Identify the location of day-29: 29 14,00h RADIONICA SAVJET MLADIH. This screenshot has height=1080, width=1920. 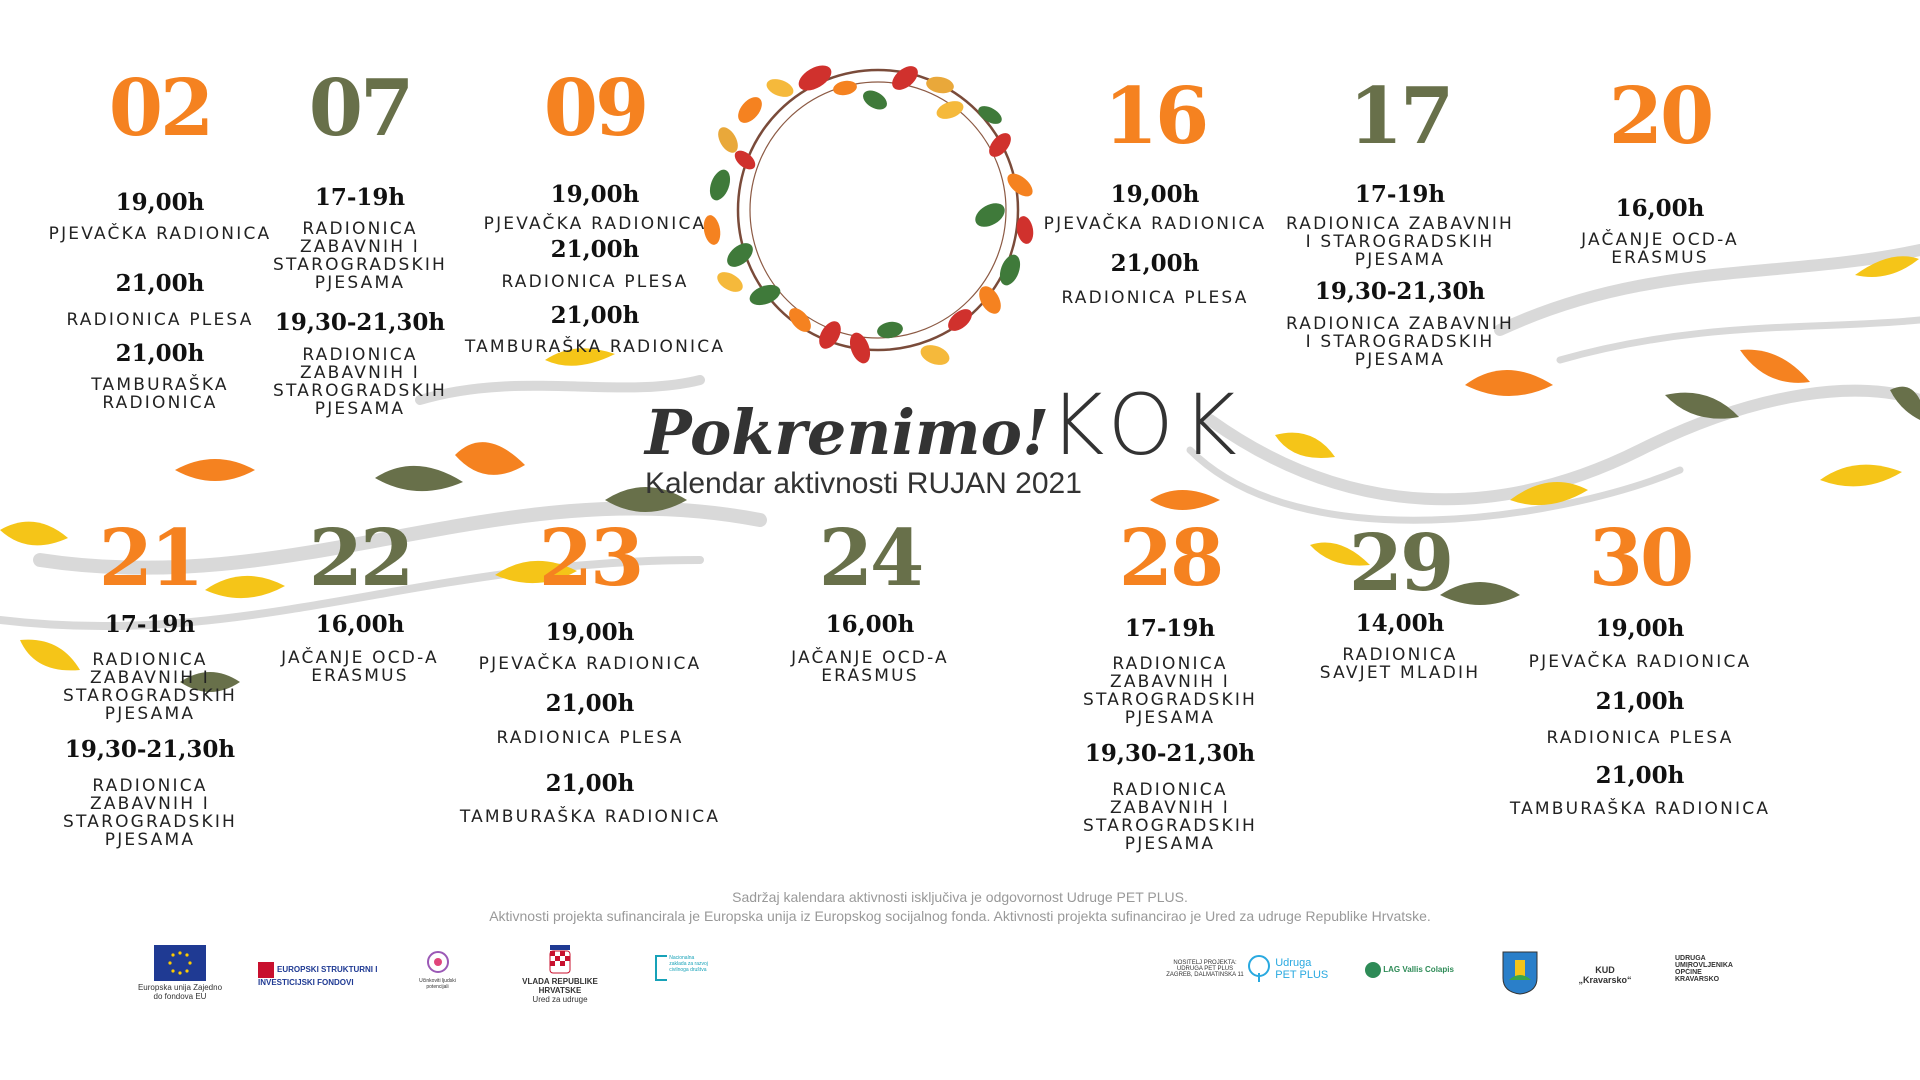
(1400, 601).